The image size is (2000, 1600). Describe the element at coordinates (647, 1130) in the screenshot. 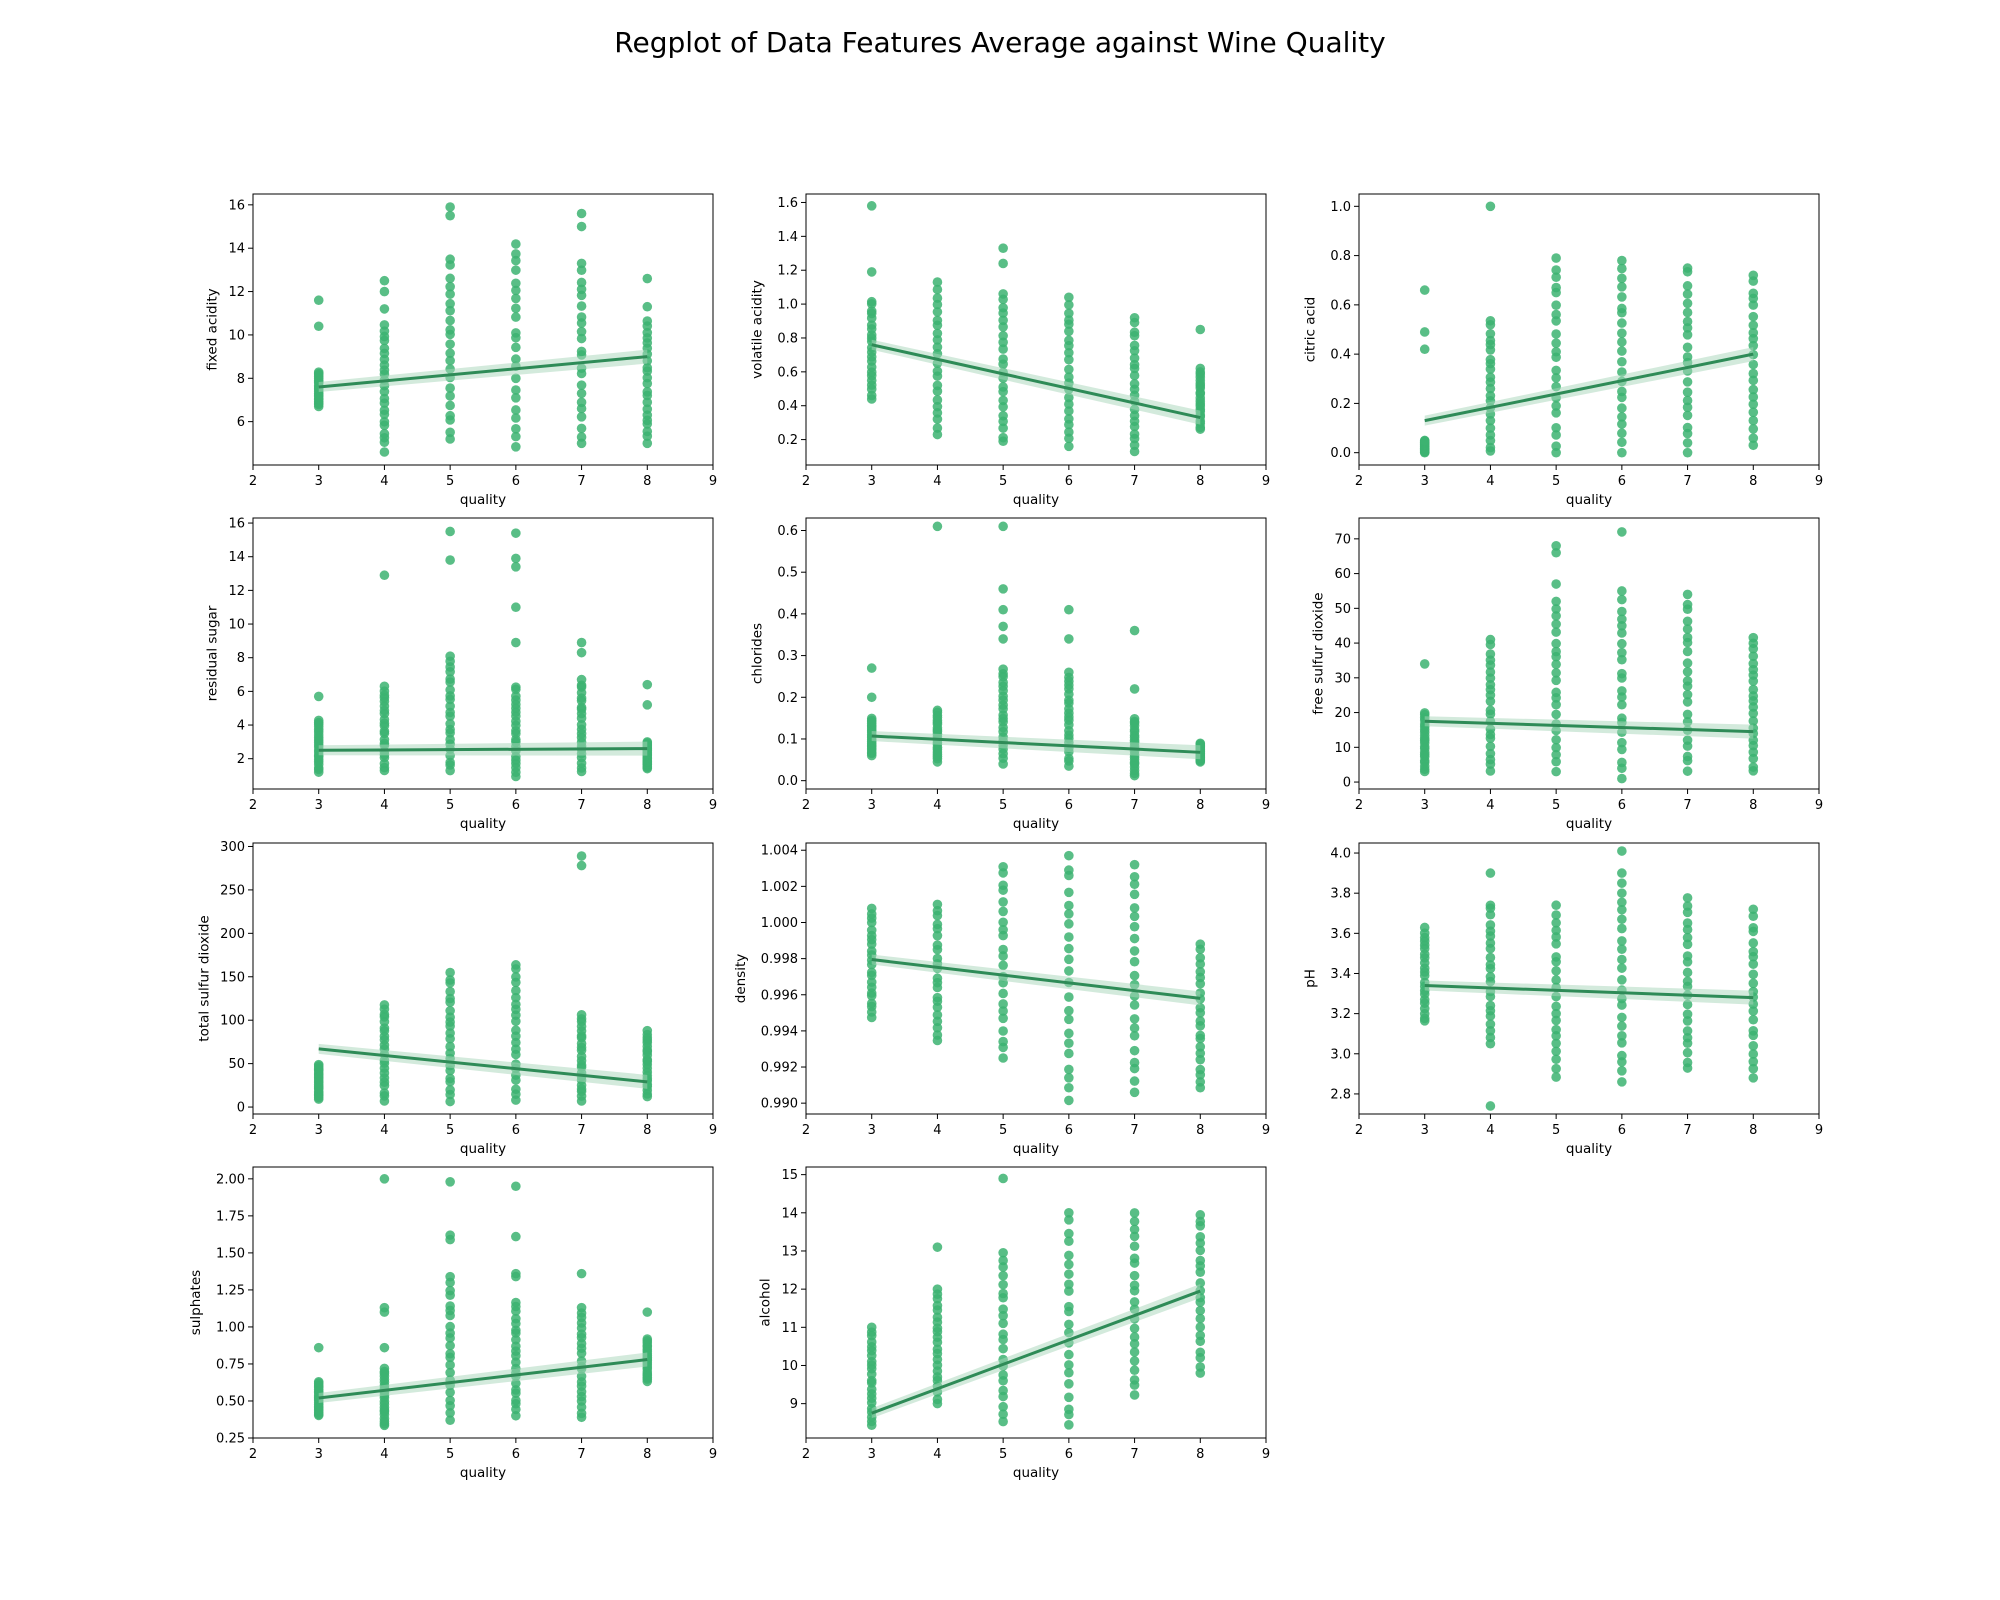

I see `x-tick-label: 8` at that location.